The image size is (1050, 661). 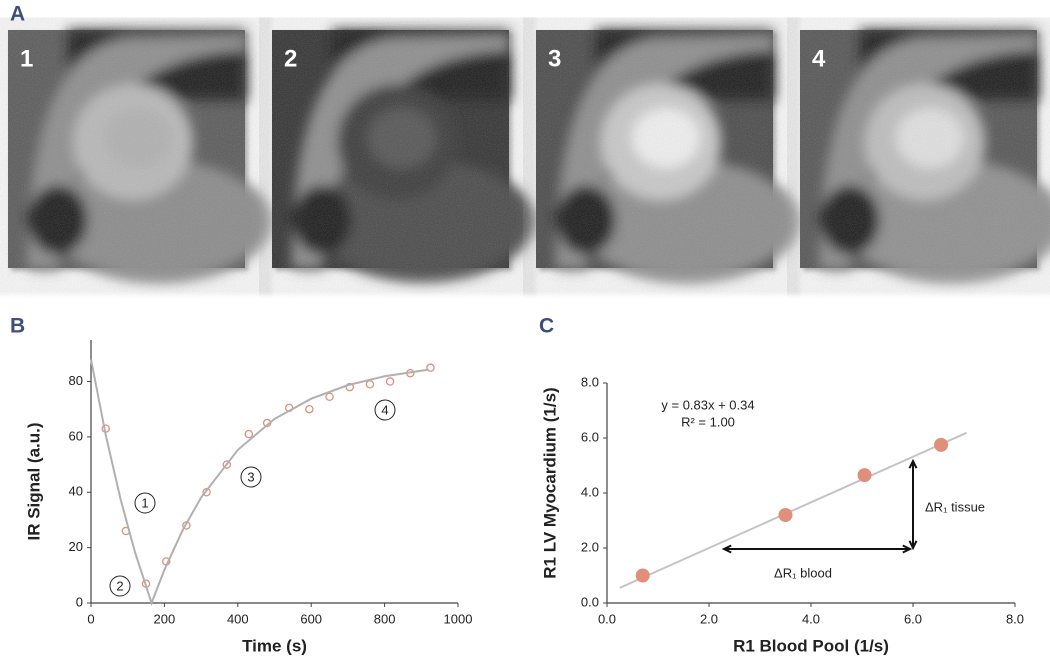 I want to click on y-tick-label: 60, so click(x=76, y=435).